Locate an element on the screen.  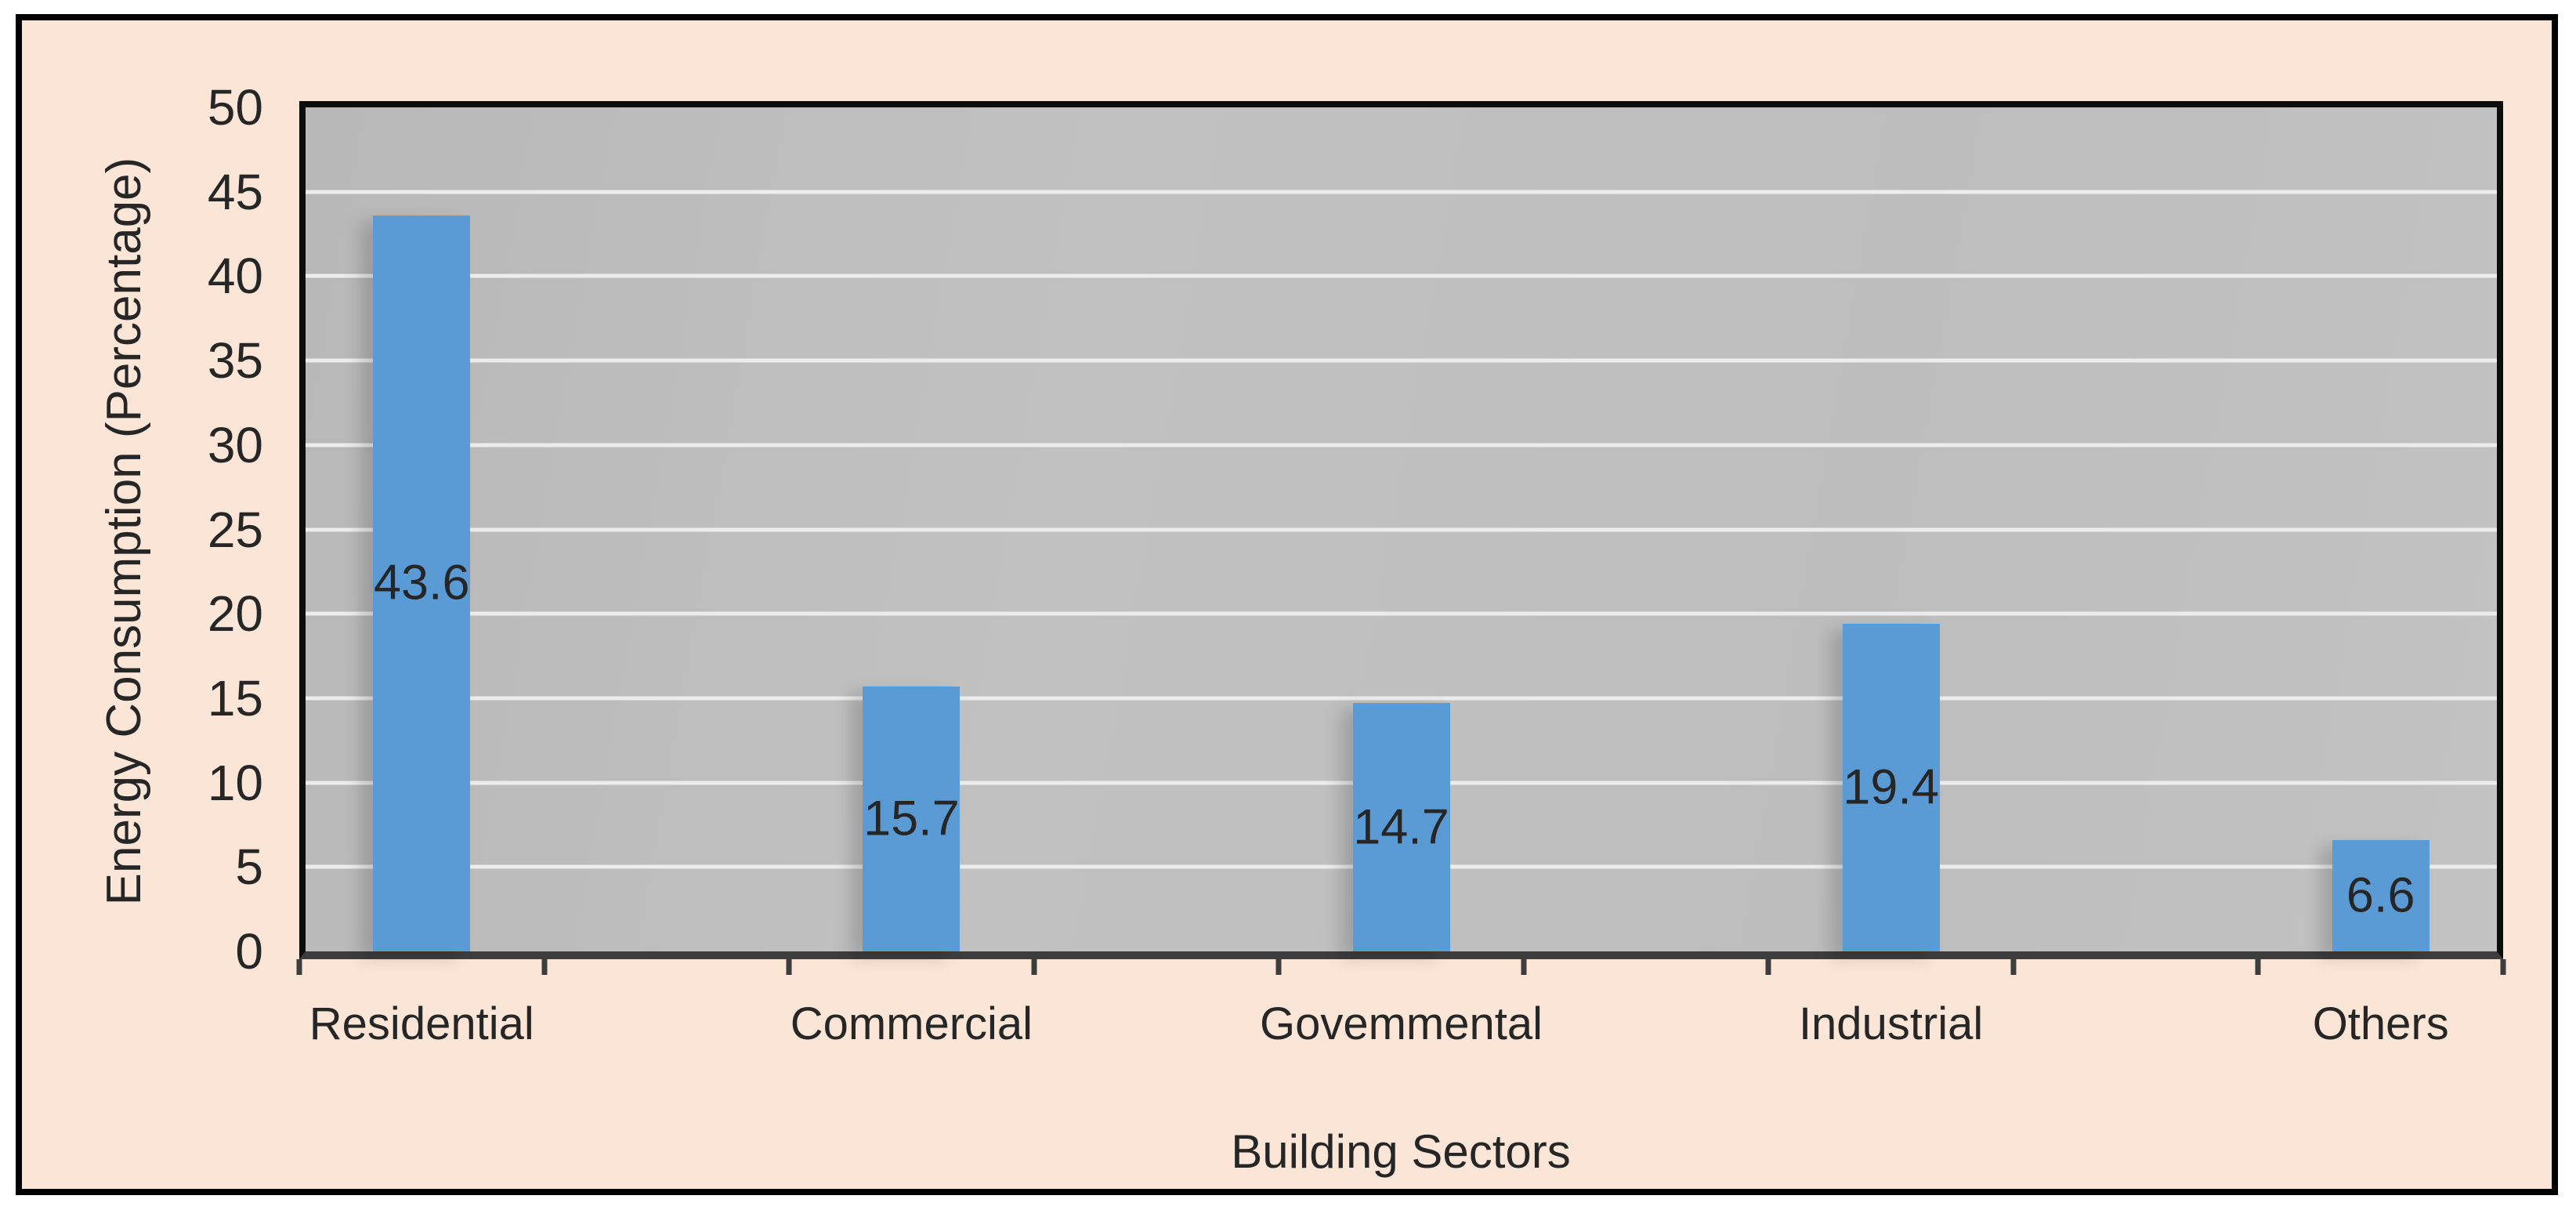
y-tick-label-45: 45 is located at coordinates (235, 192).